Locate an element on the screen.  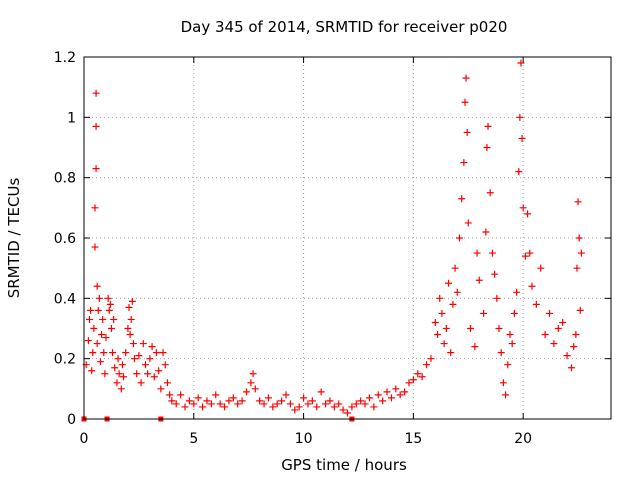
x-tick-label: 5 is located at coordinates (193, 439).